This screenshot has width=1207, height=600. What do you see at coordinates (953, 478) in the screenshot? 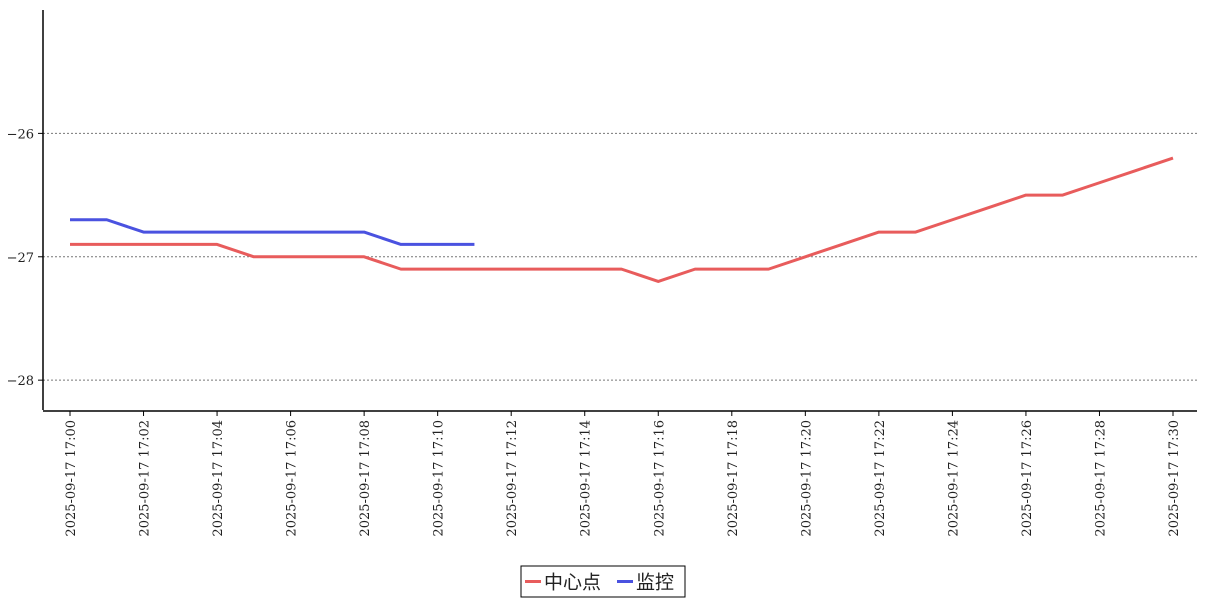
I see `x-tick-label: 2025-09-17 17:24` at bounding box center [953, 478].